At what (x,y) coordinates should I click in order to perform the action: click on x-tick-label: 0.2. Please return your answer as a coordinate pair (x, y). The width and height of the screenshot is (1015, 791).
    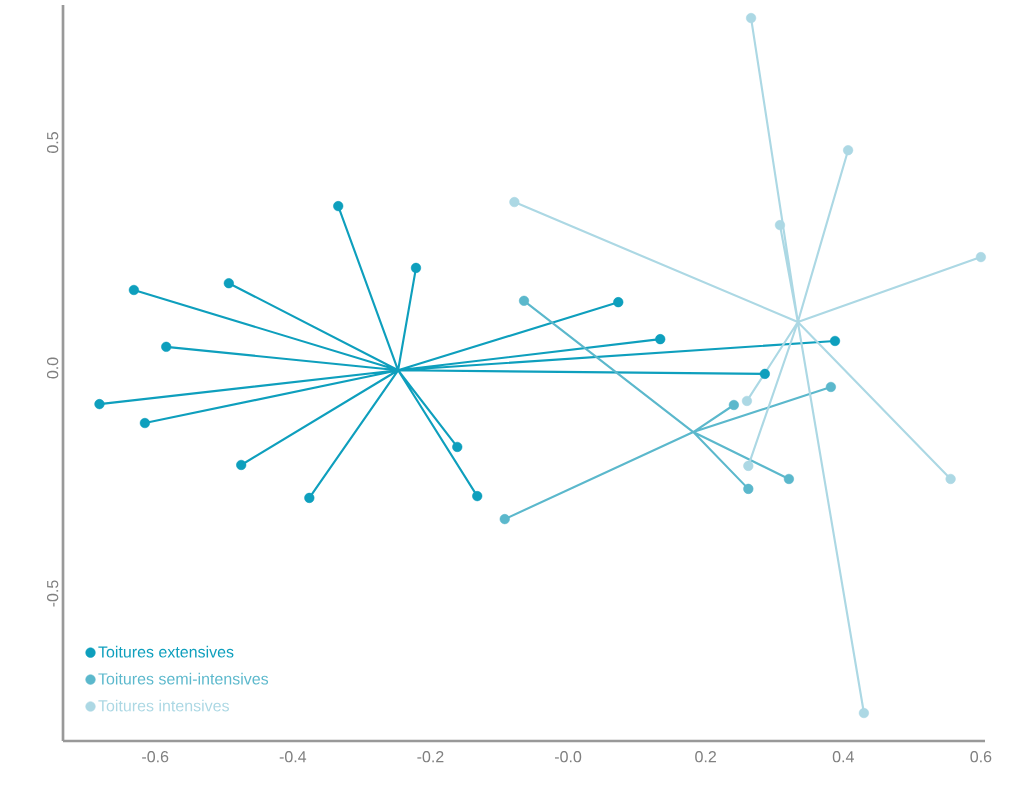
    Looking at the image, I should click on (705, 757).